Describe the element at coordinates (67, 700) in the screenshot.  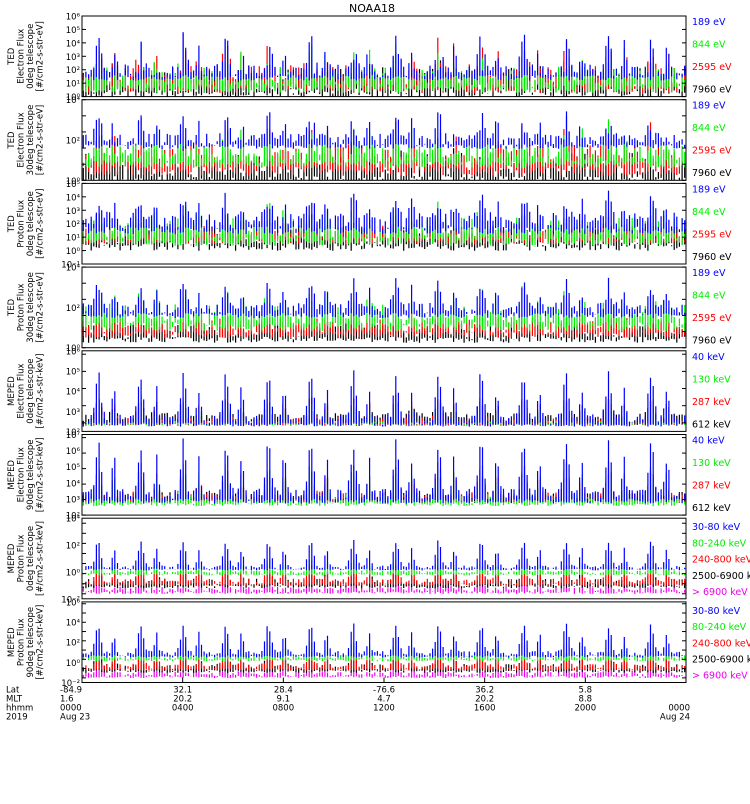
I see `x-tick-label-mlt: 1.6` at that location.